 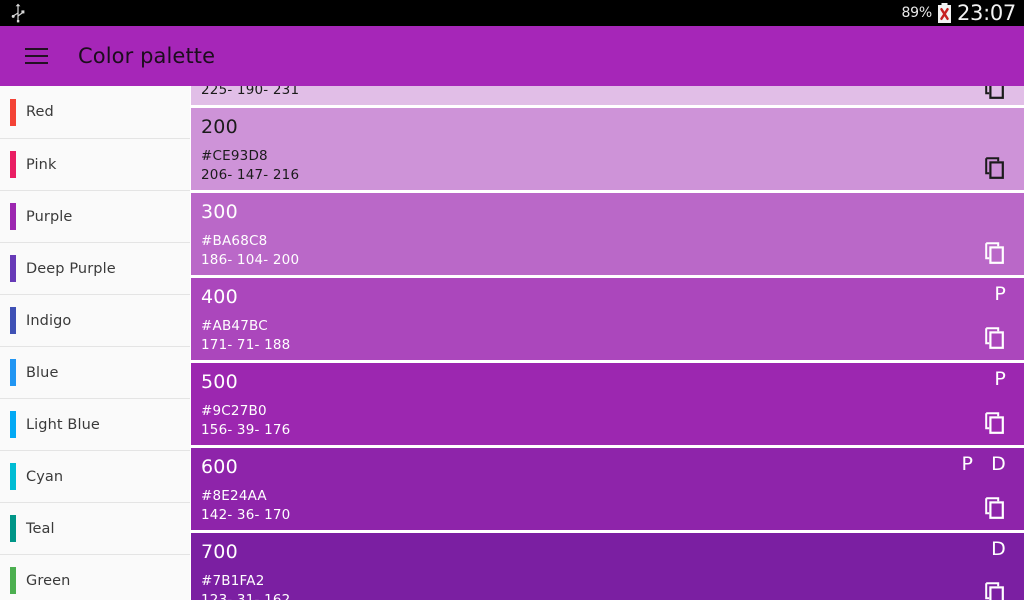 What do you see at coordinates (95, 320) in the screenshot?
I see `sidebar-item-indigo: Indigo` at bounding box center [95, 320].